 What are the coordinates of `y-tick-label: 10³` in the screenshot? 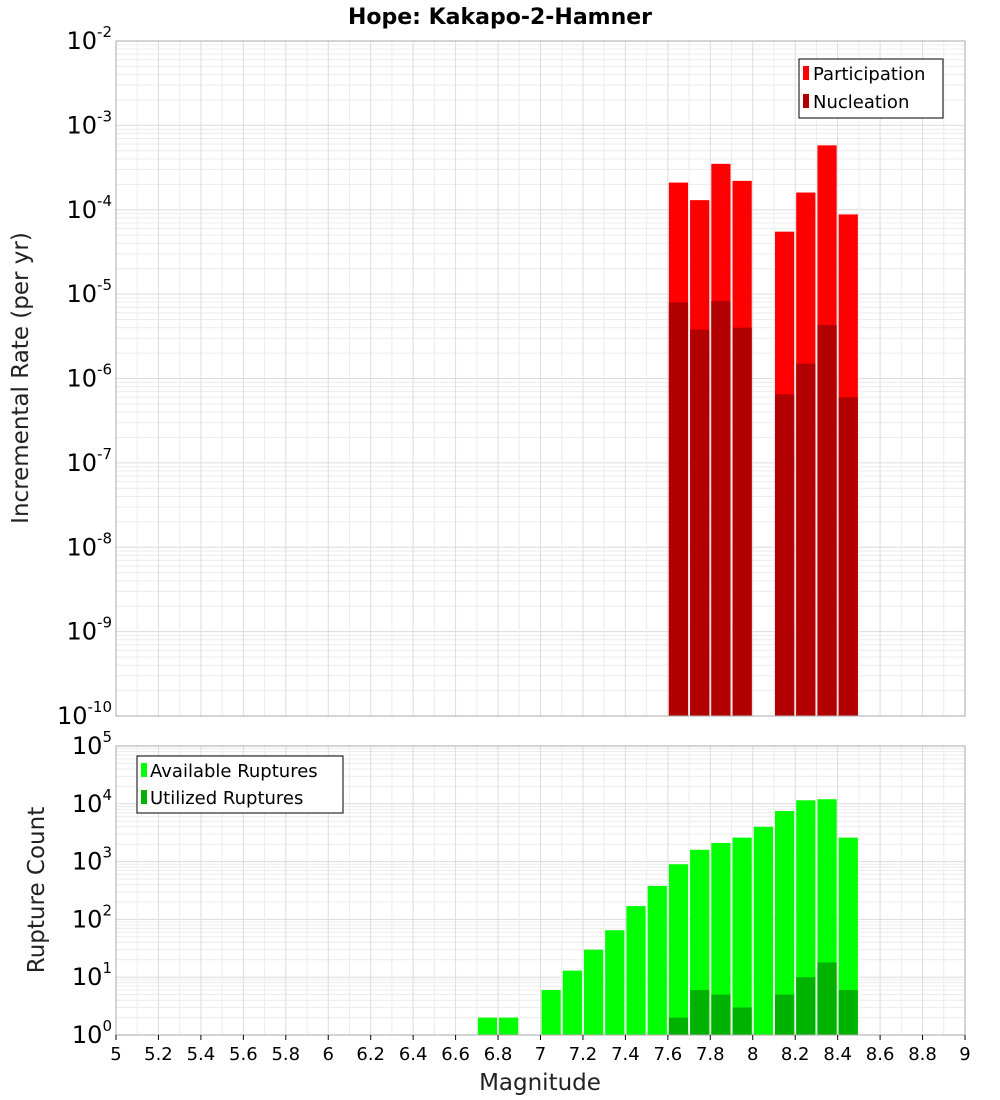 It's located at (92, 860).